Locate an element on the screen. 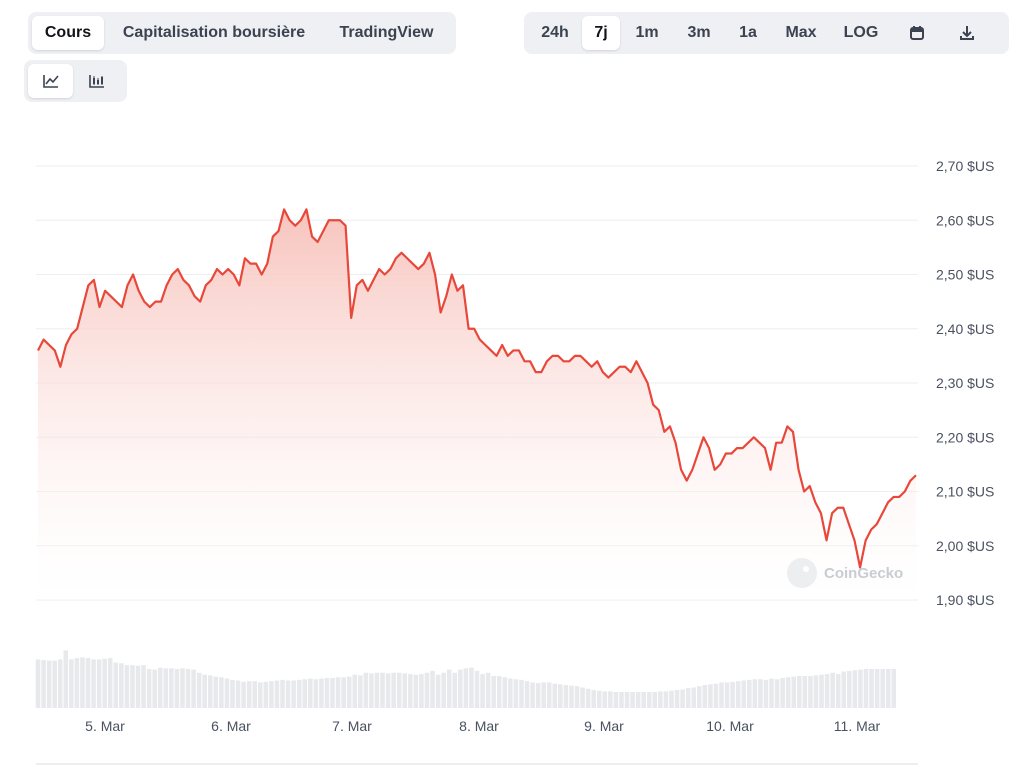 This screenshot has height=767, width=1024. x-tick-label: 6. Mar is located at coordinates (231, 726).